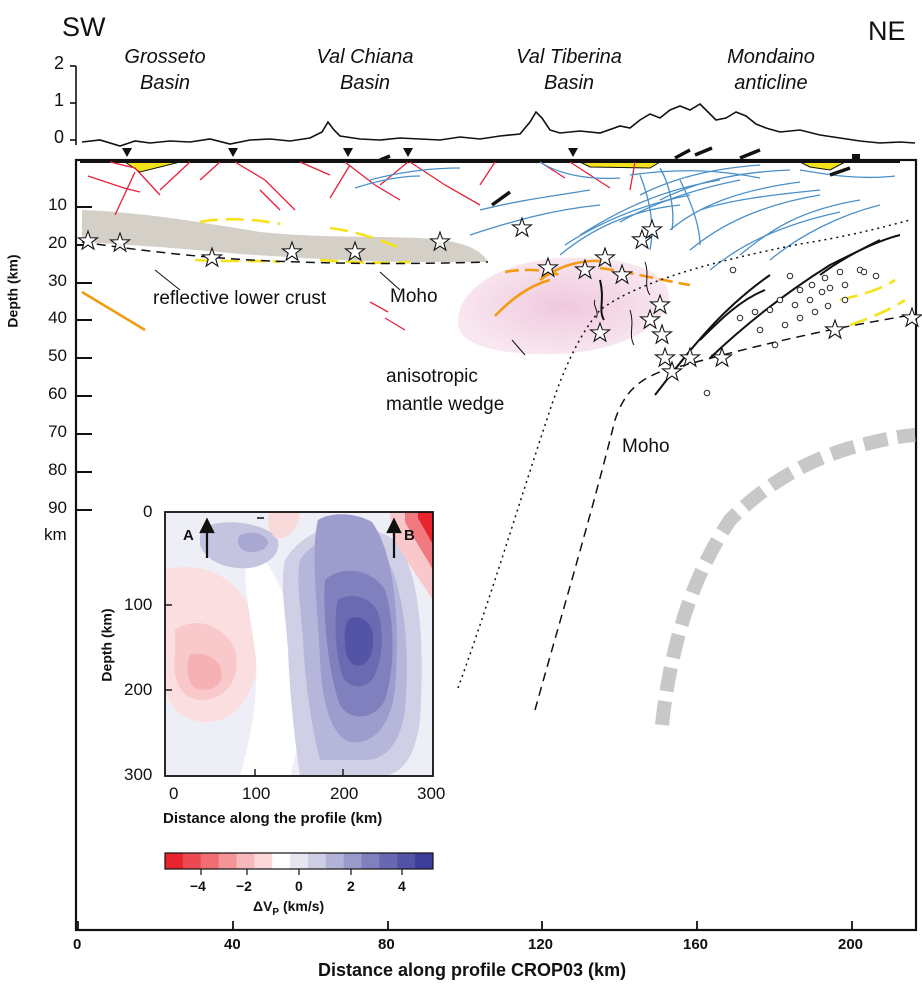 Image resolution: width=922 pixels, height=986 pixels. I want to click on inset-x-axis-label: Distance along the profile (km), so click(273, 818).